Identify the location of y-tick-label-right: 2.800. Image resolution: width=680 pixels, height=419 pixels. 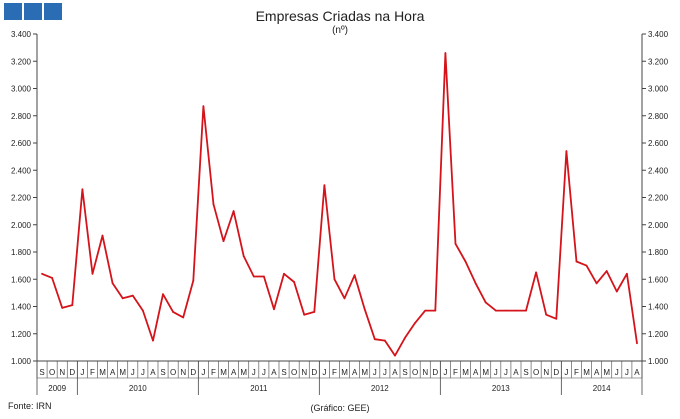
(658, 116).